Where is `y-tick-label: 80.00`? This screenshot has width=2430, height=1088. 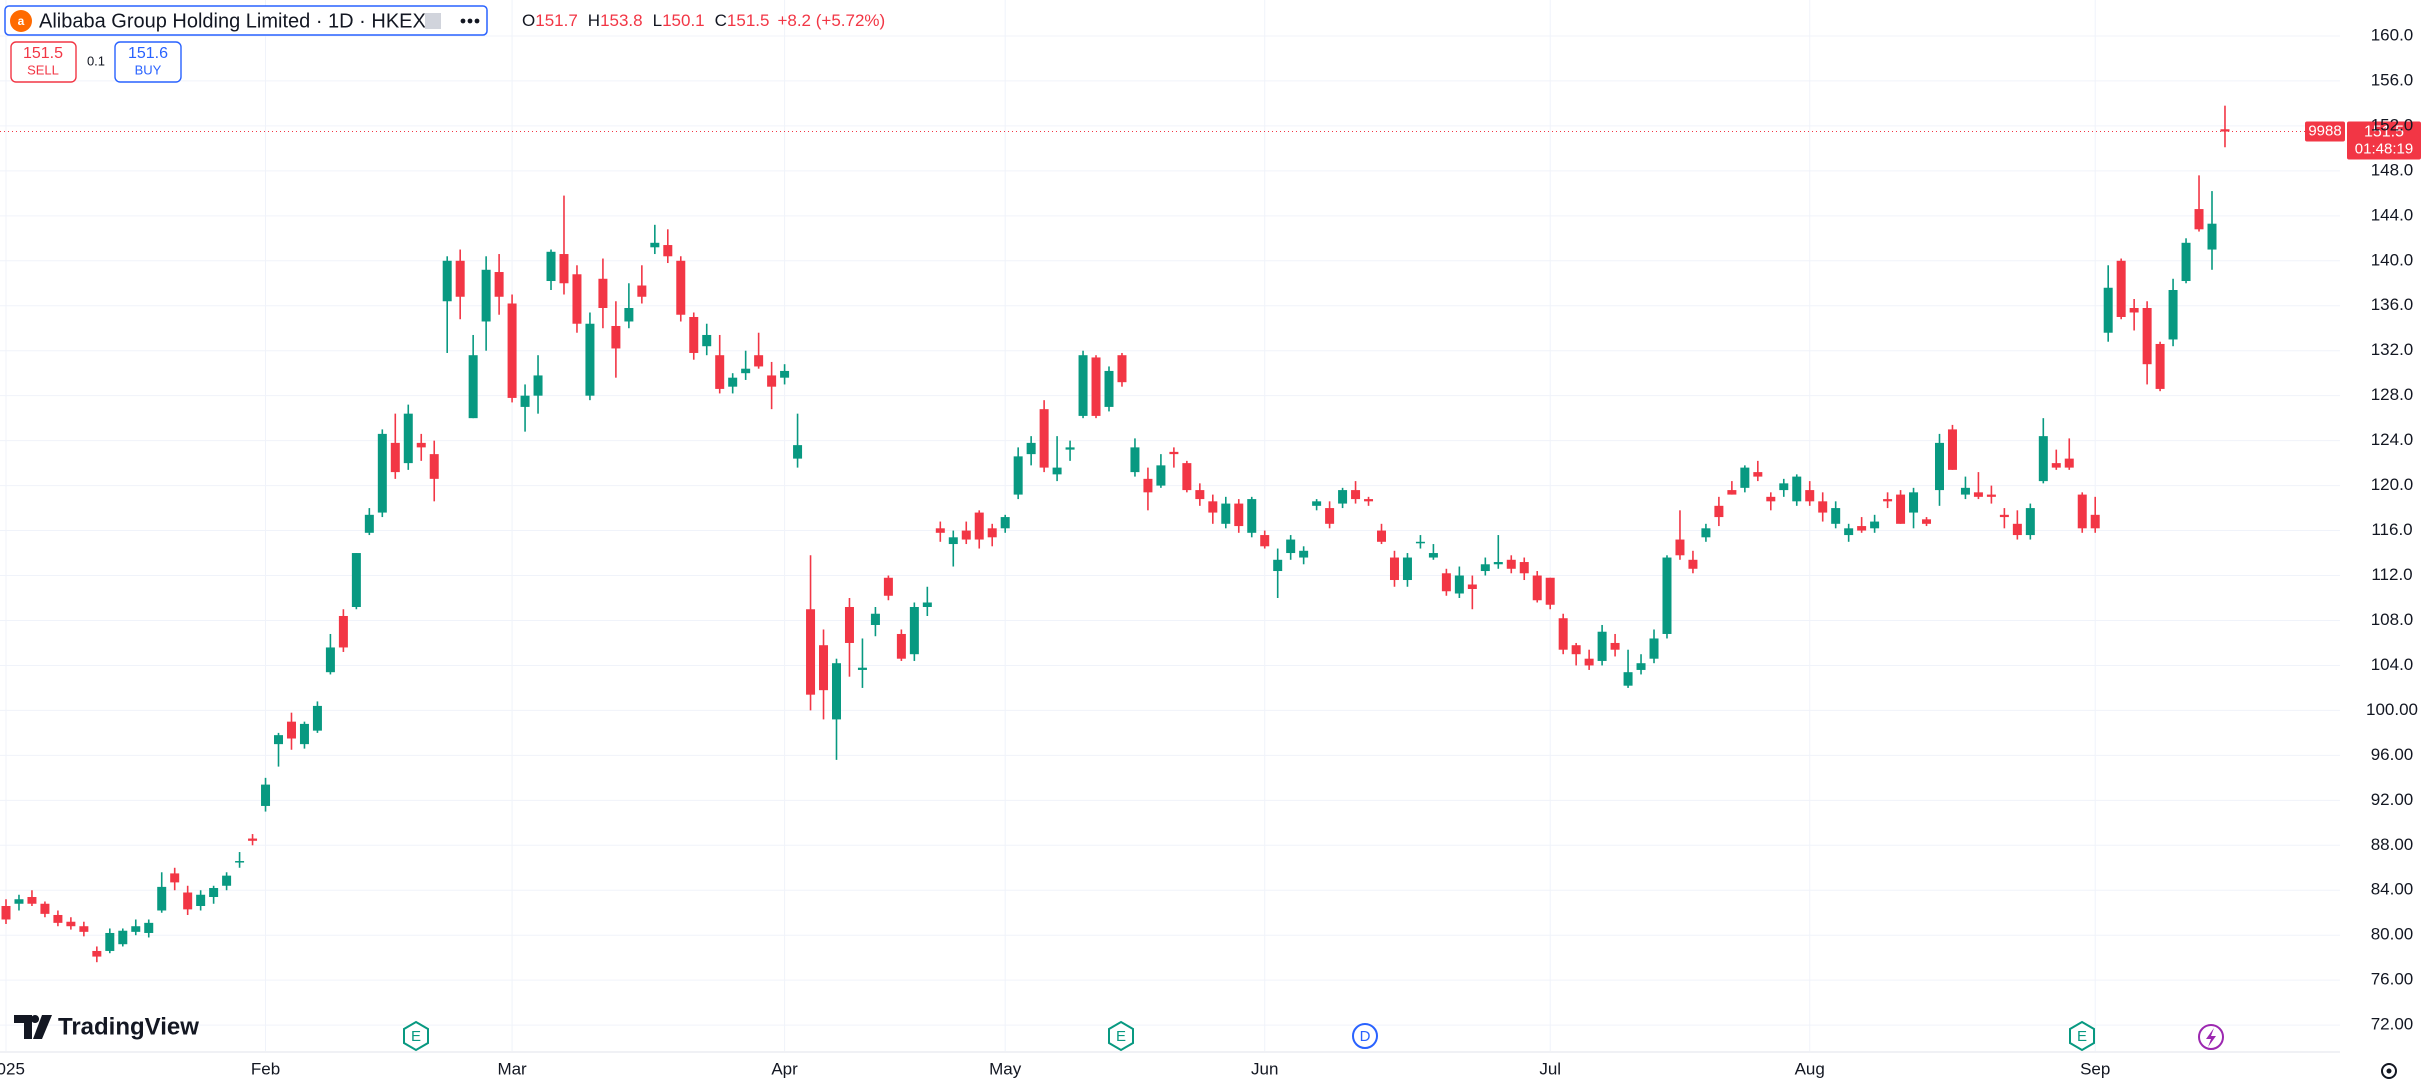 y-tick-label: 80.00 is located at coordinates (2392, 934).